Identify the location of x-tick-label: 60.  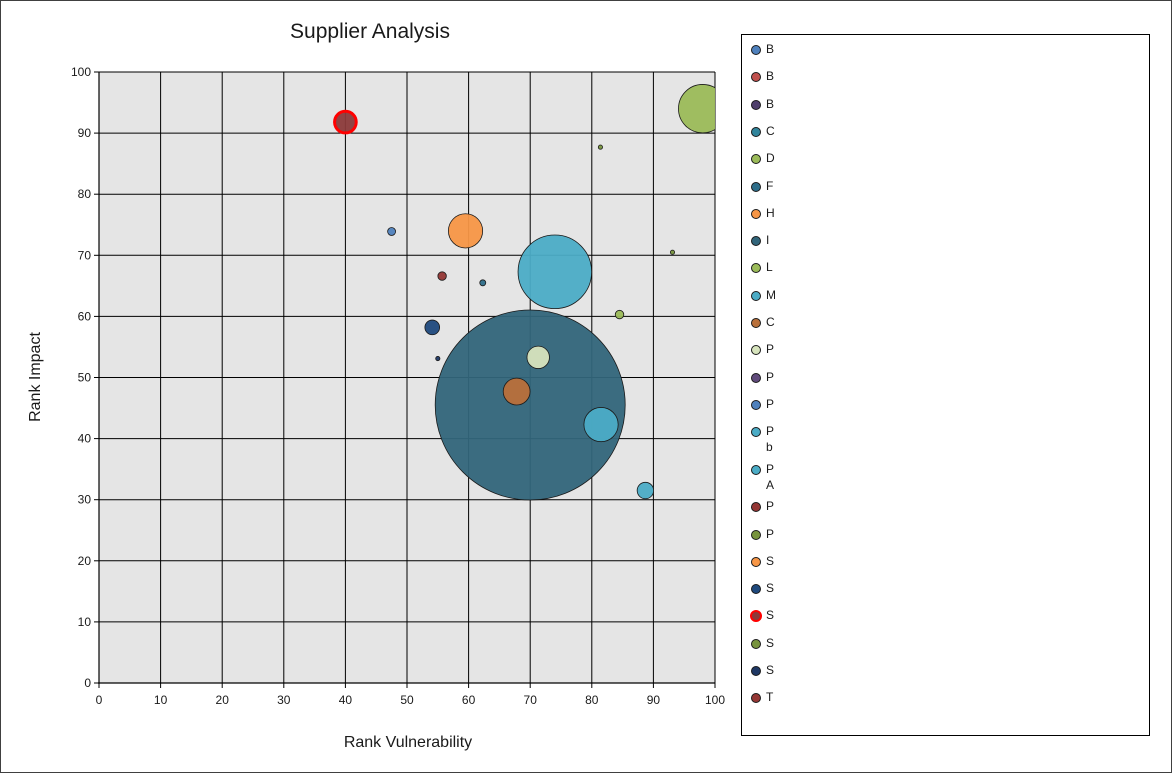
(469, 700).